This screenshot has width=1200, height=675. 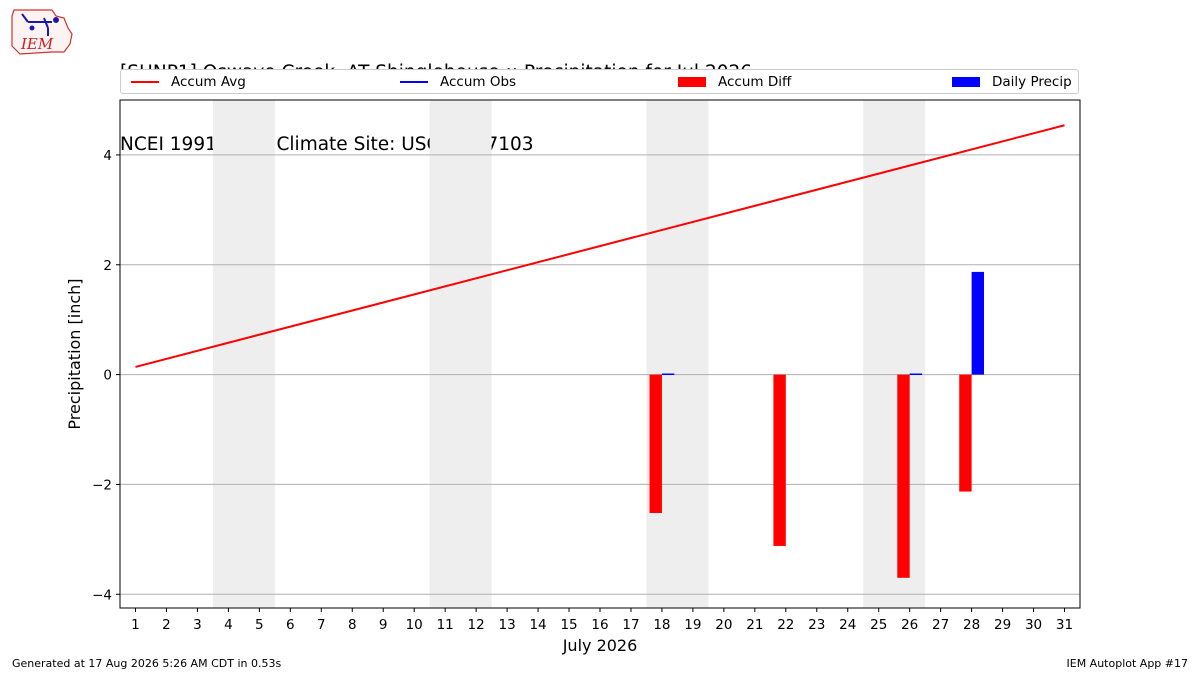 I want to click on x-tick-label-7: 8, so click(x=352, y=625).